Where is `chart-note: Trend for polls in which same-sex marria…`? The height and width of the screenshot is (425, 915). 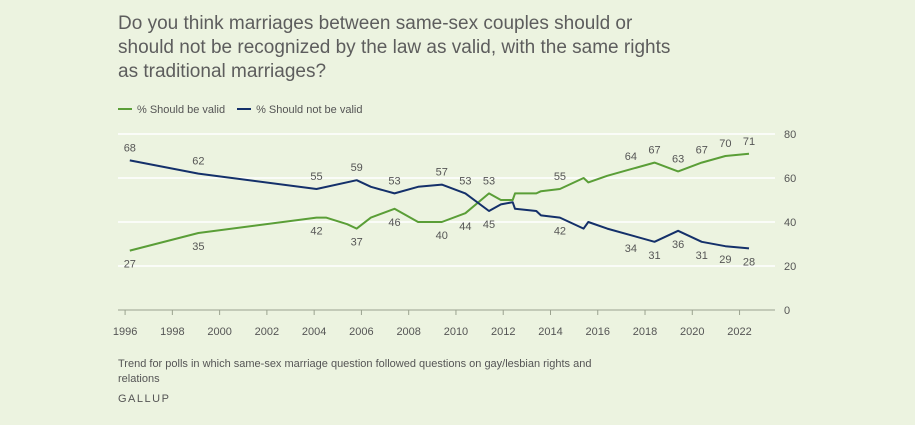
chart-note: Trend for polls in which same-sex marria… is located at coordinates (355, 371).